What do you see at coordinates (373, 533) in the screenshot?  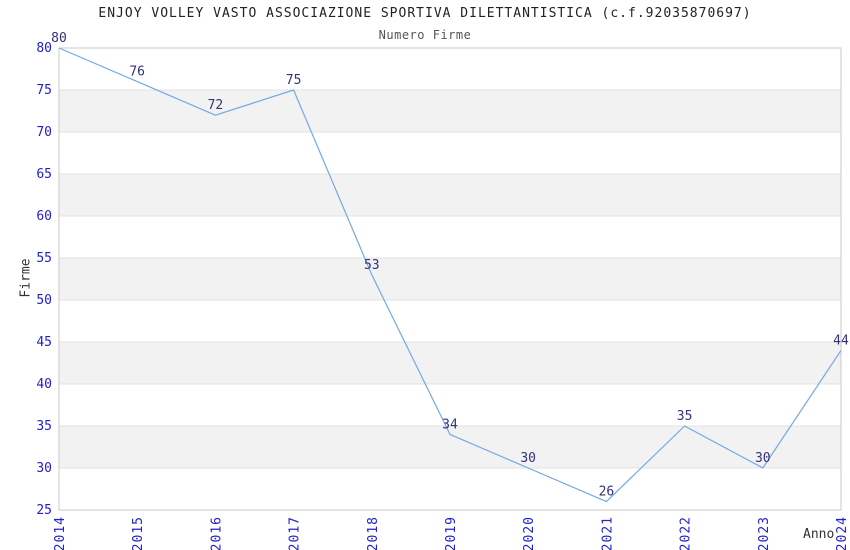 I see `x-tick-label: 2018` at bounding box center [373, 533].